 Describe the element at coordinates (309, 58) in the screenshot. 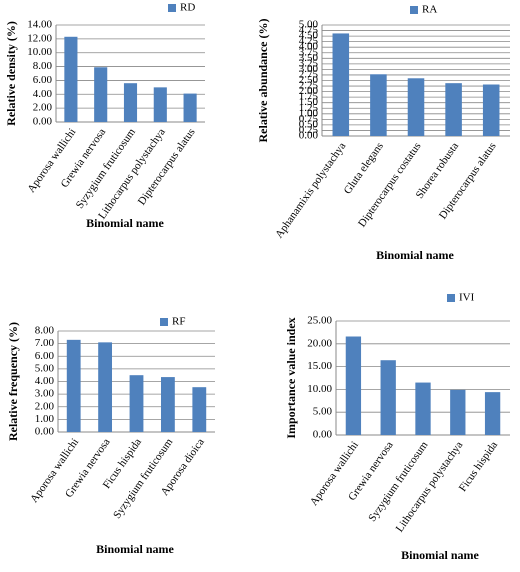

I see `y-tick-label: 3.50` at that location.